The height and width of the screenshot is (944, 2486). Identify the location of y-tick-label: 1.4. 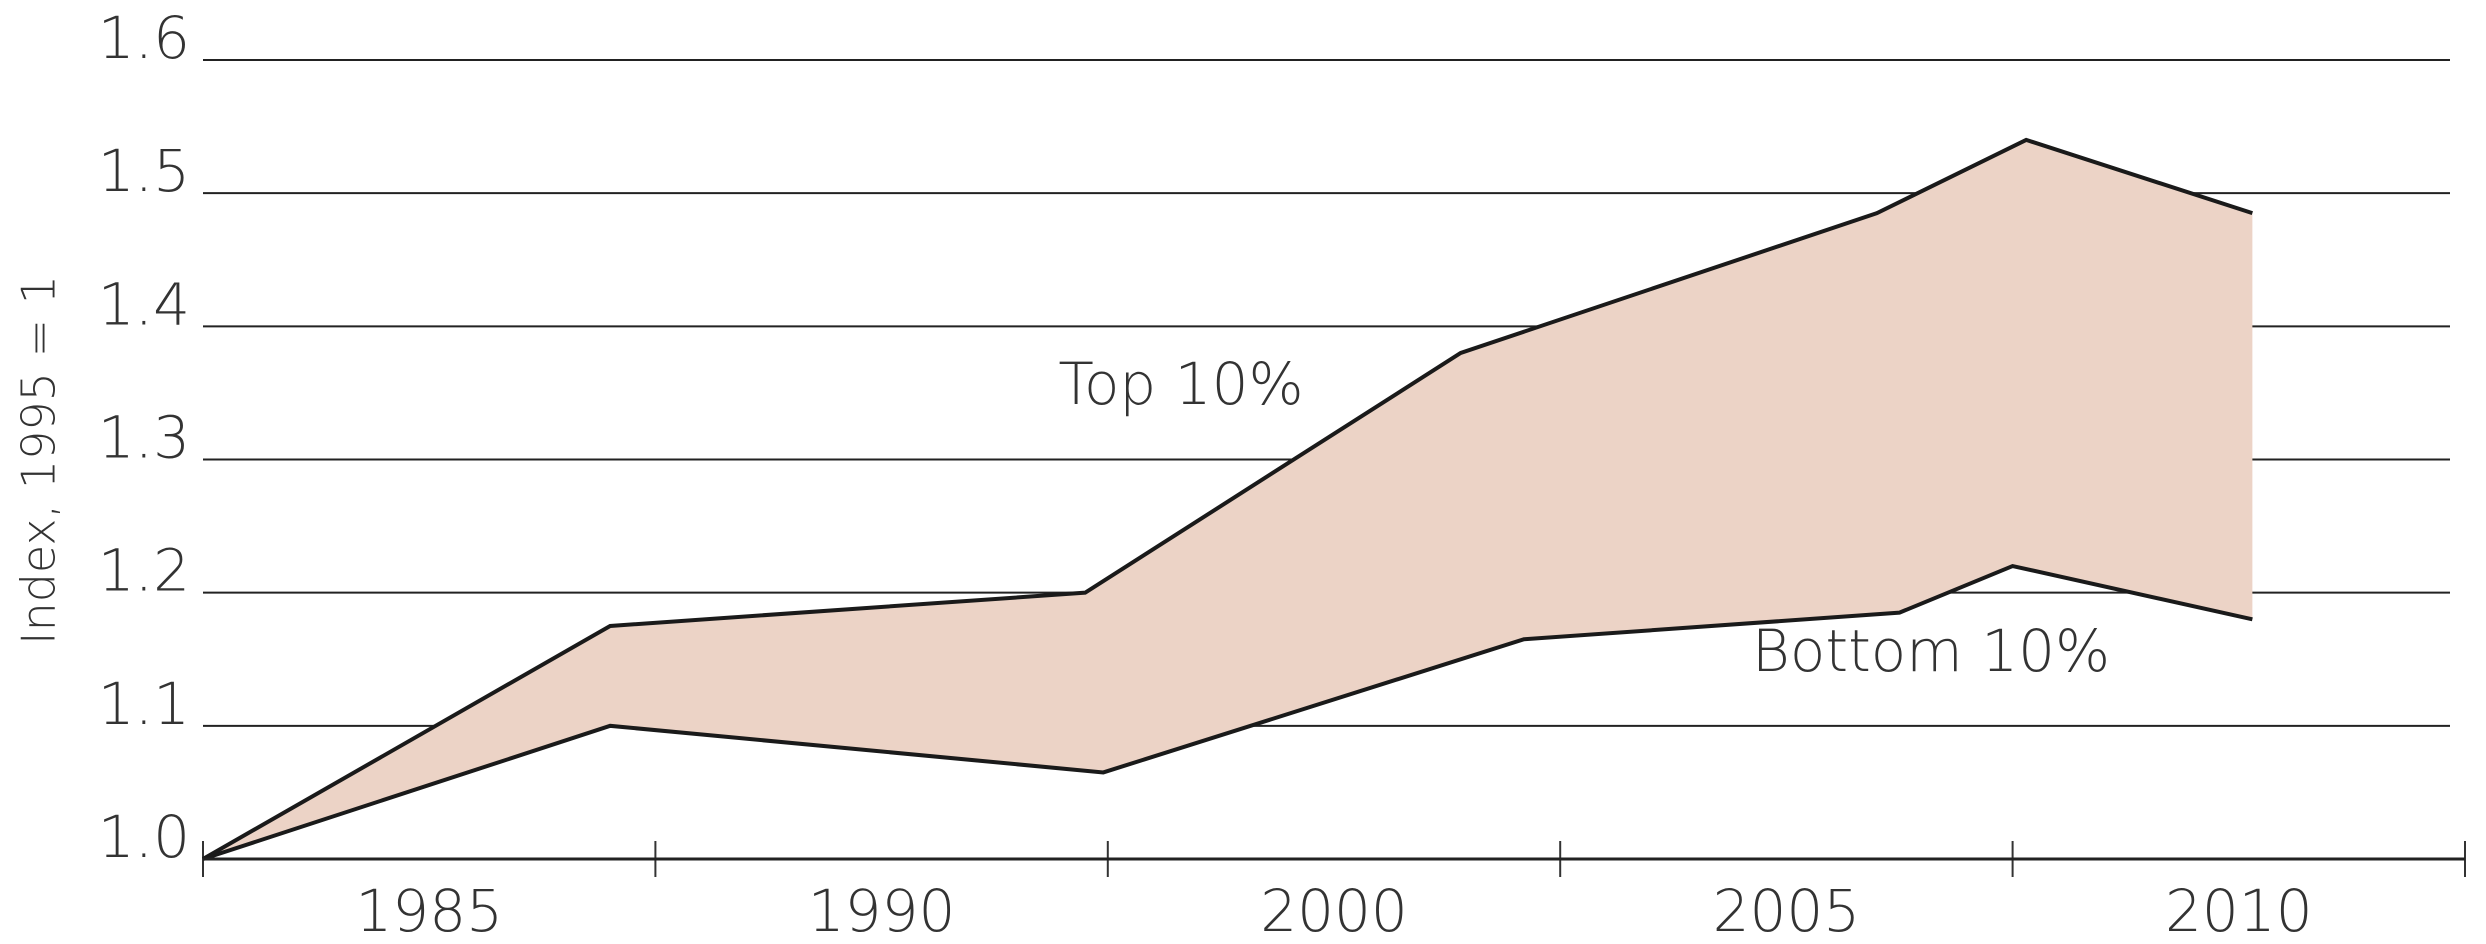
(144, 304).